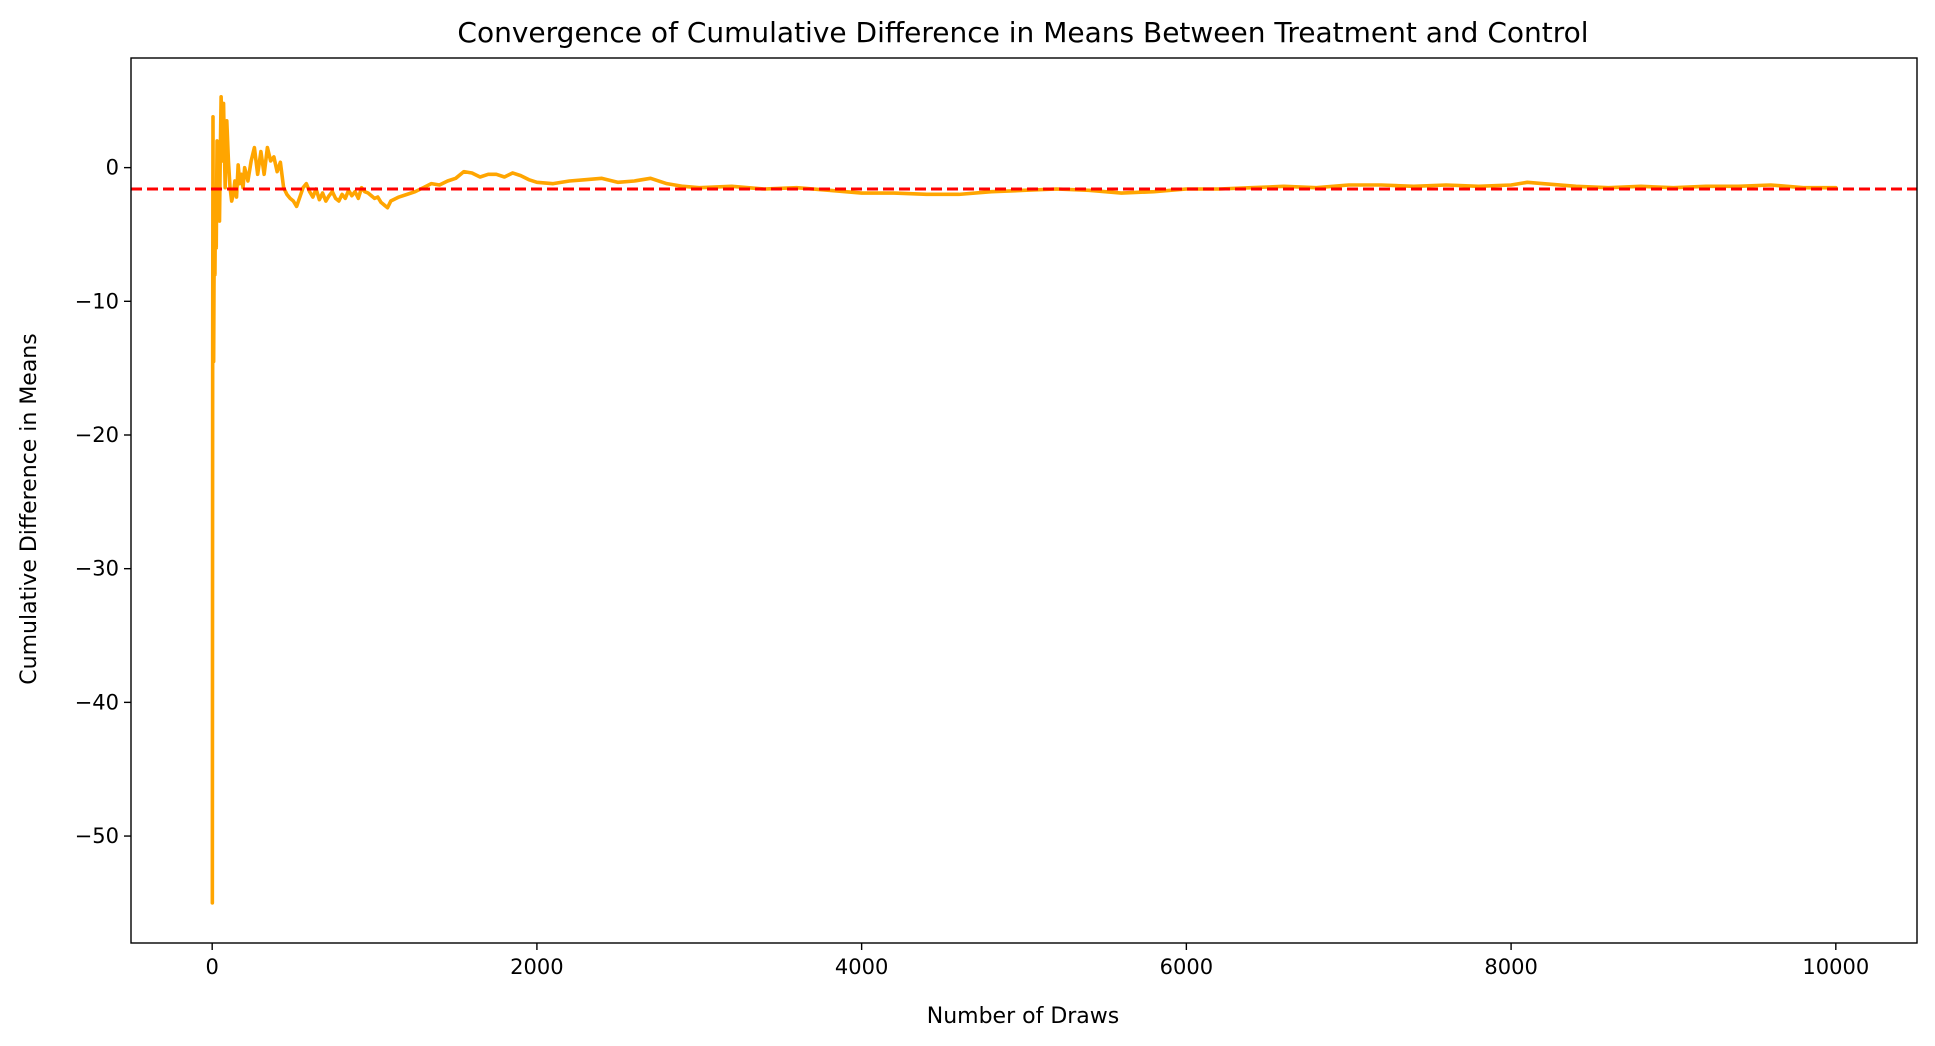  I want to click on x-axis-label: Number of Draws, so click(1023, 1016).